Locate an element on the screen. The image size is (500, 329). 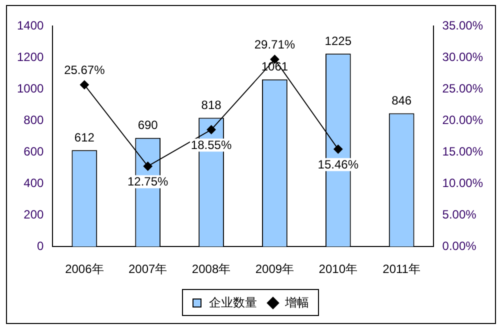
x-tick-label: 2007年 is located at coordinates (148, 269).